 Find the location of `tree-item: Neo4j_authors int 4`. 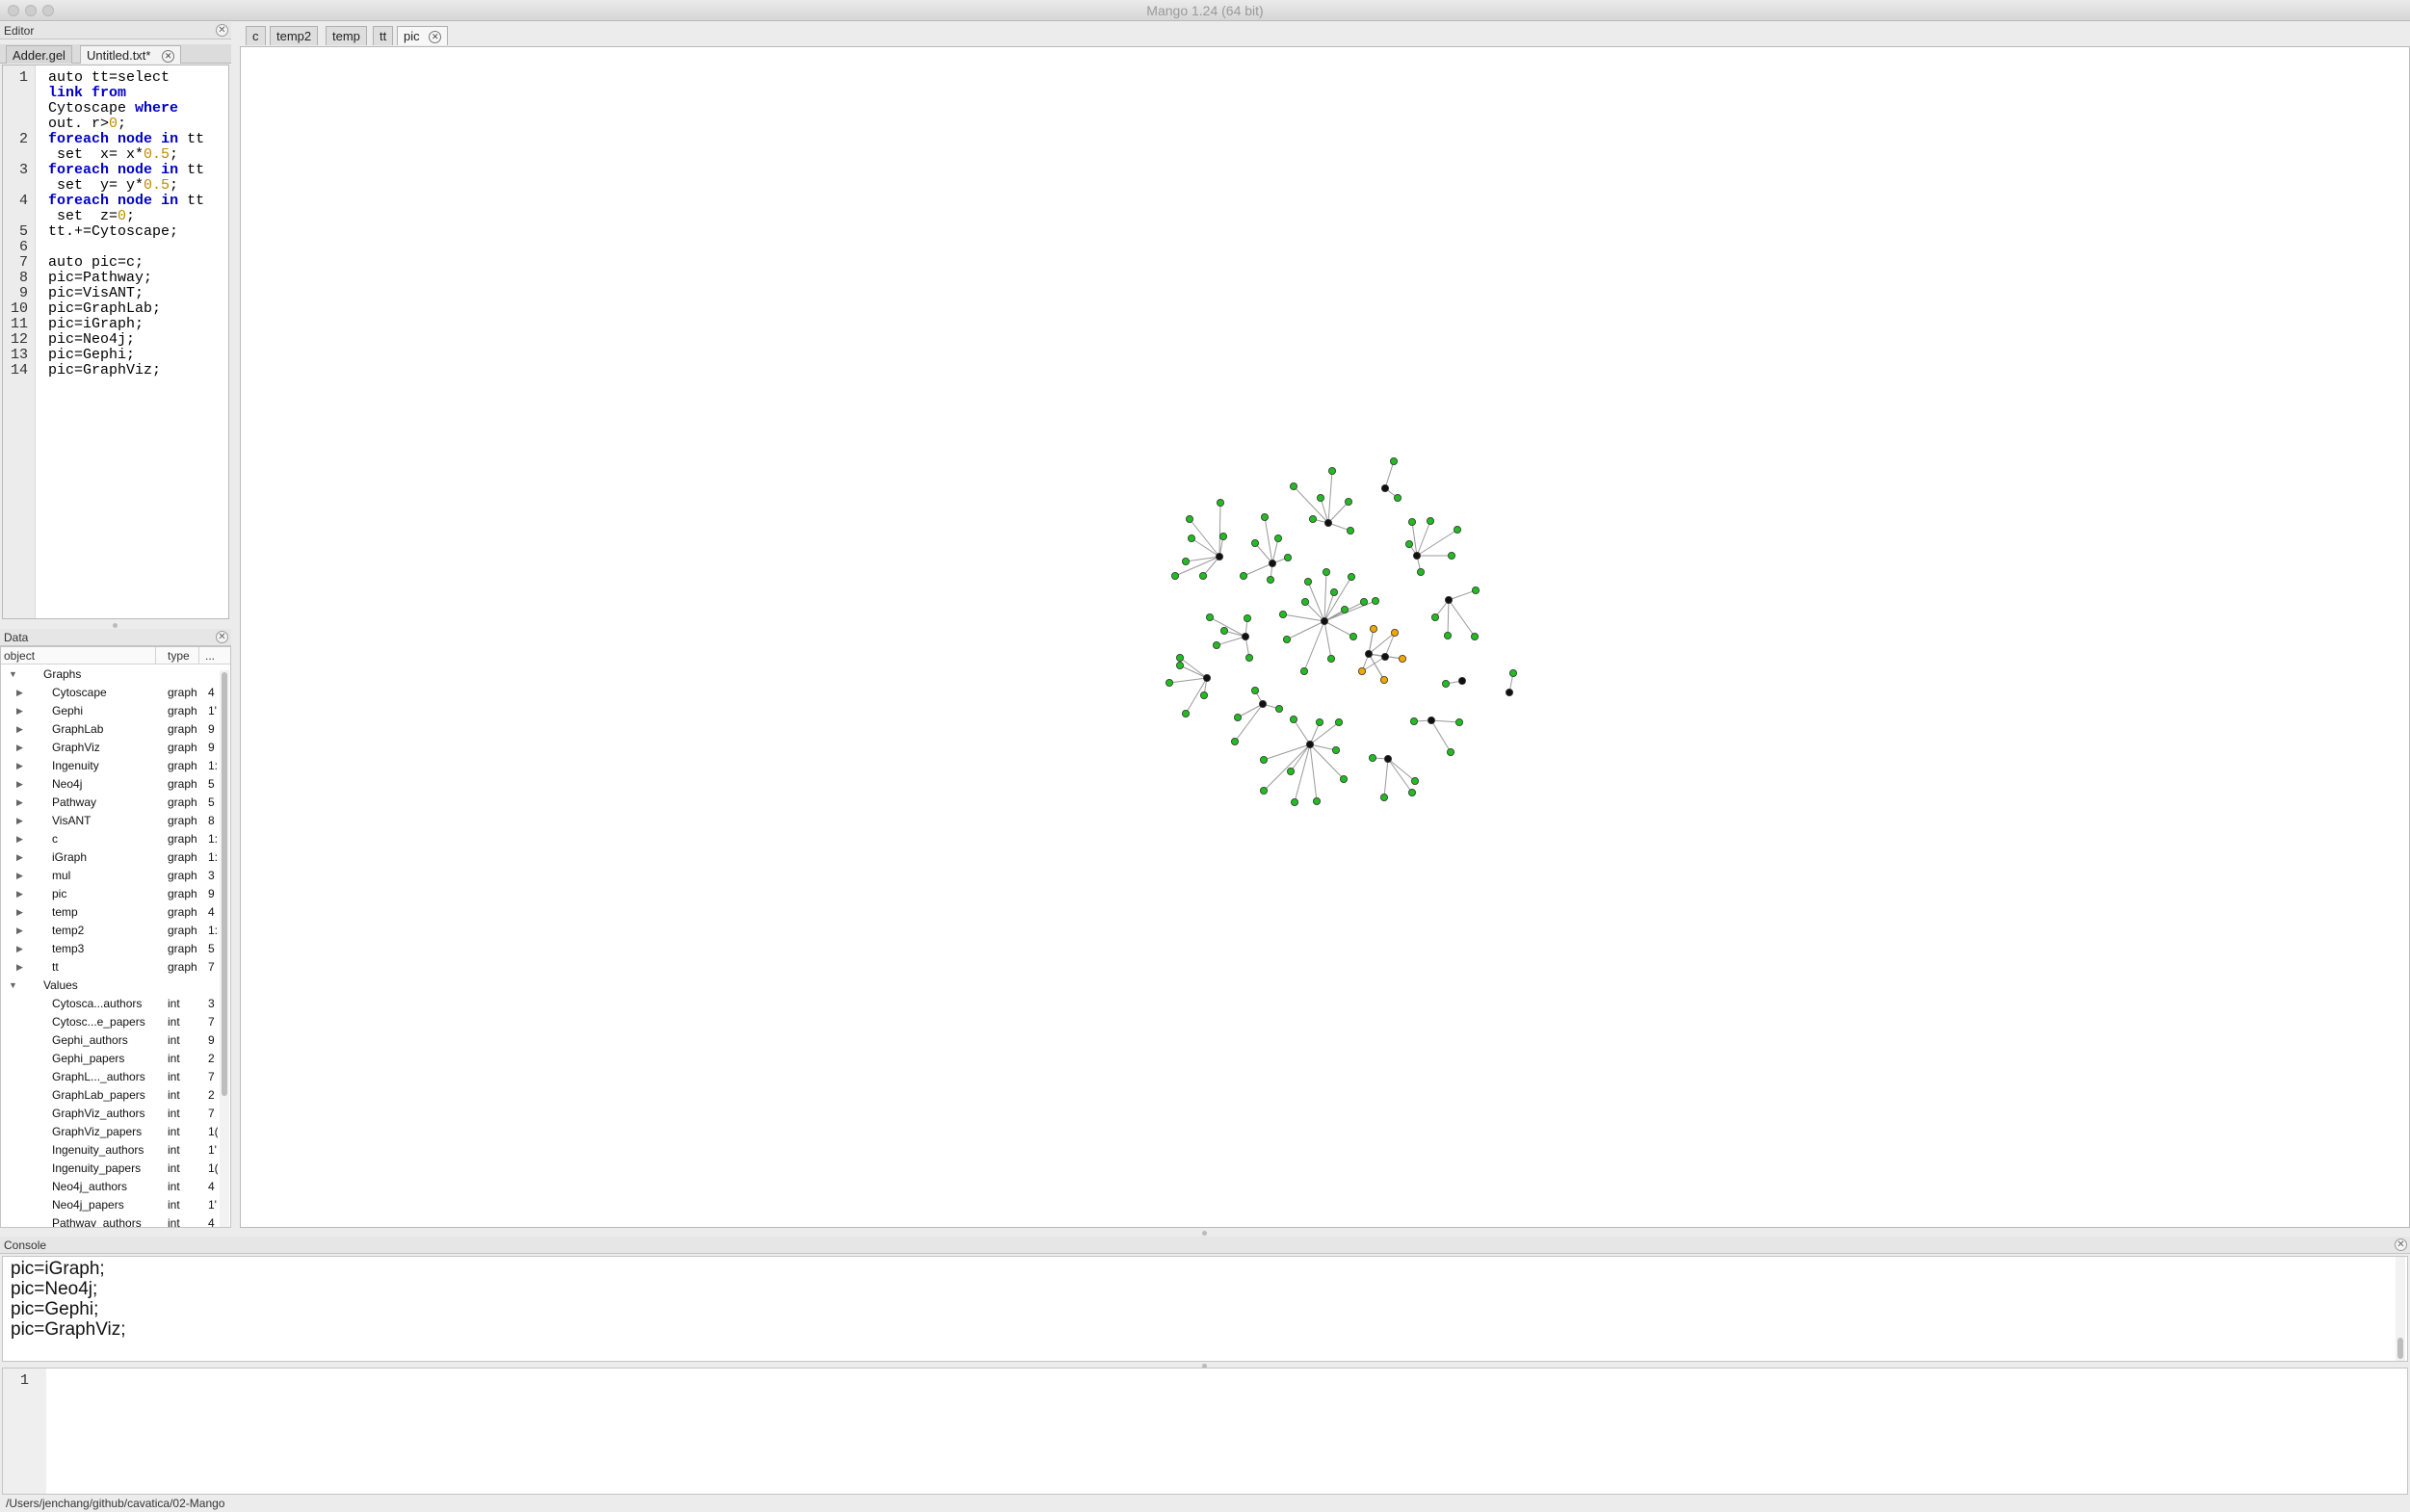

tree-item: Neo4j_authors int 4 is located at coordinates (111, 1187).